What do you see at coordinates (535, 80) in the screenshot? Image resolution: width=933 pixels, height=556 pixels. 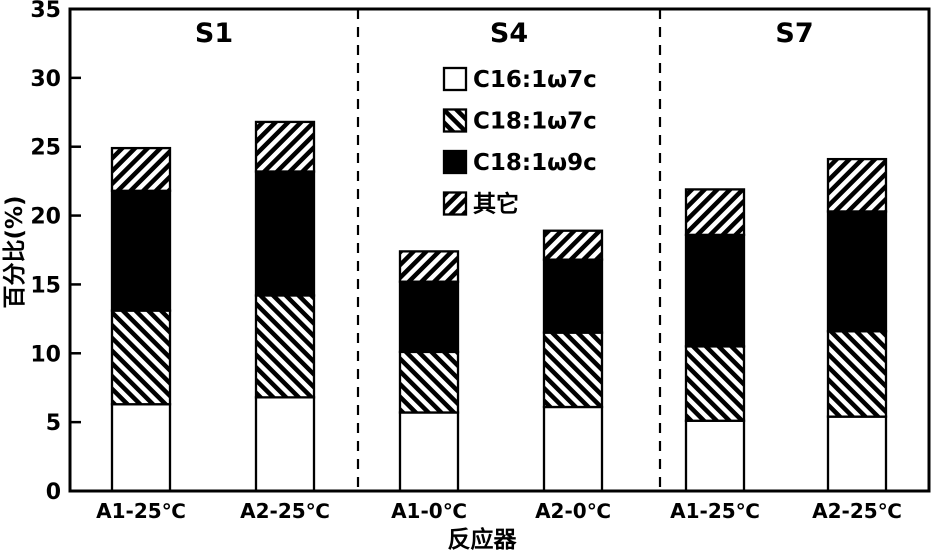 I see `legend-label-0: C16:1ω7c` at bounding box center [535, 80].